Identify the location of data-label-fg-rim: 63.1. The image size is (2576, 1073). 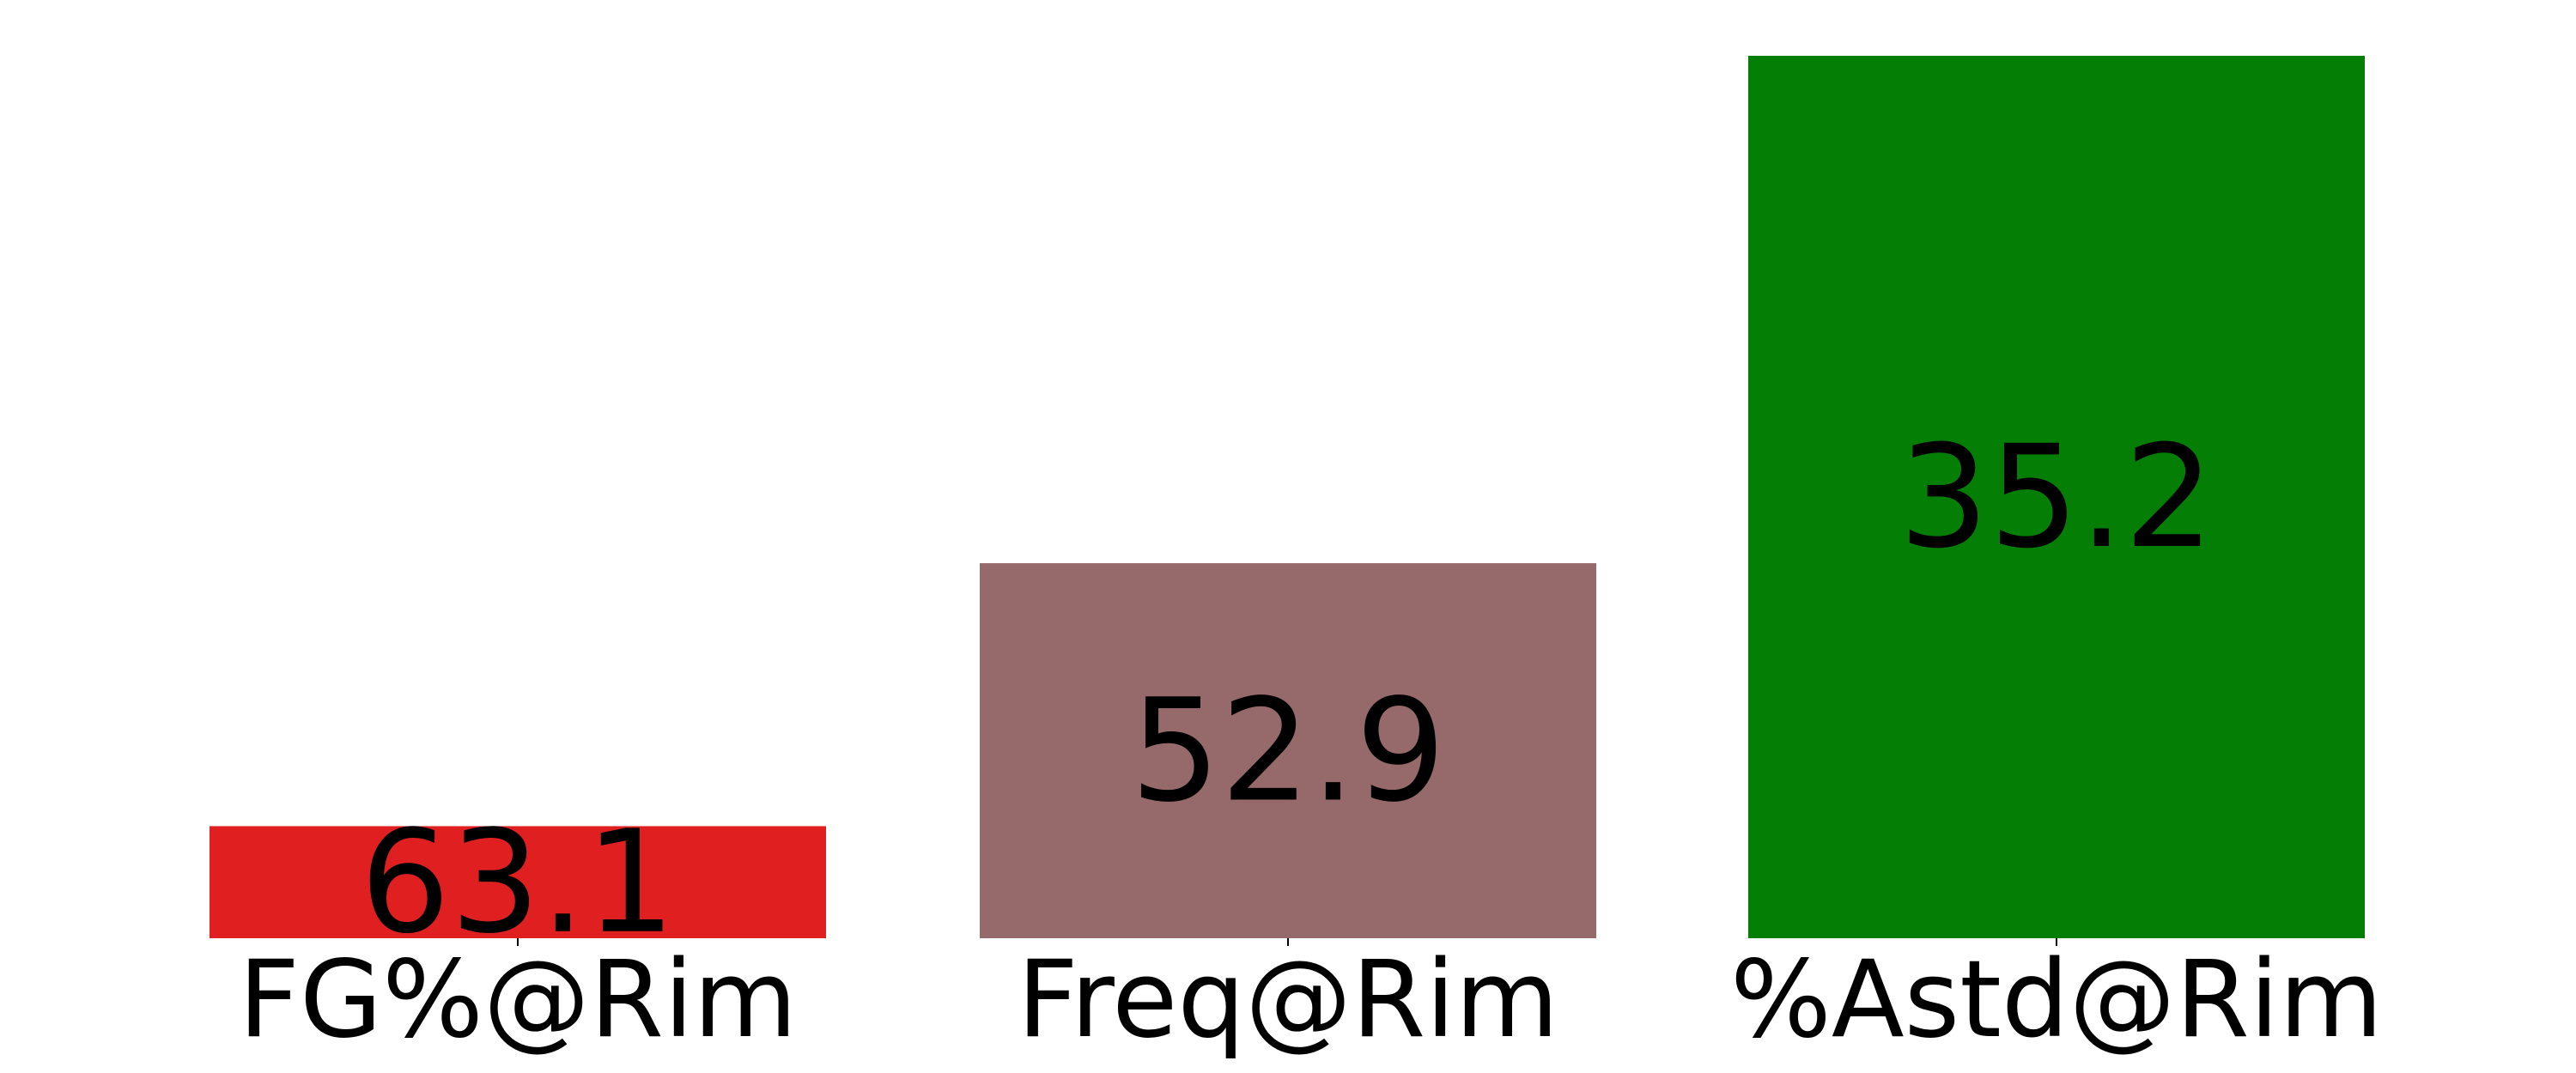
(517, 883).